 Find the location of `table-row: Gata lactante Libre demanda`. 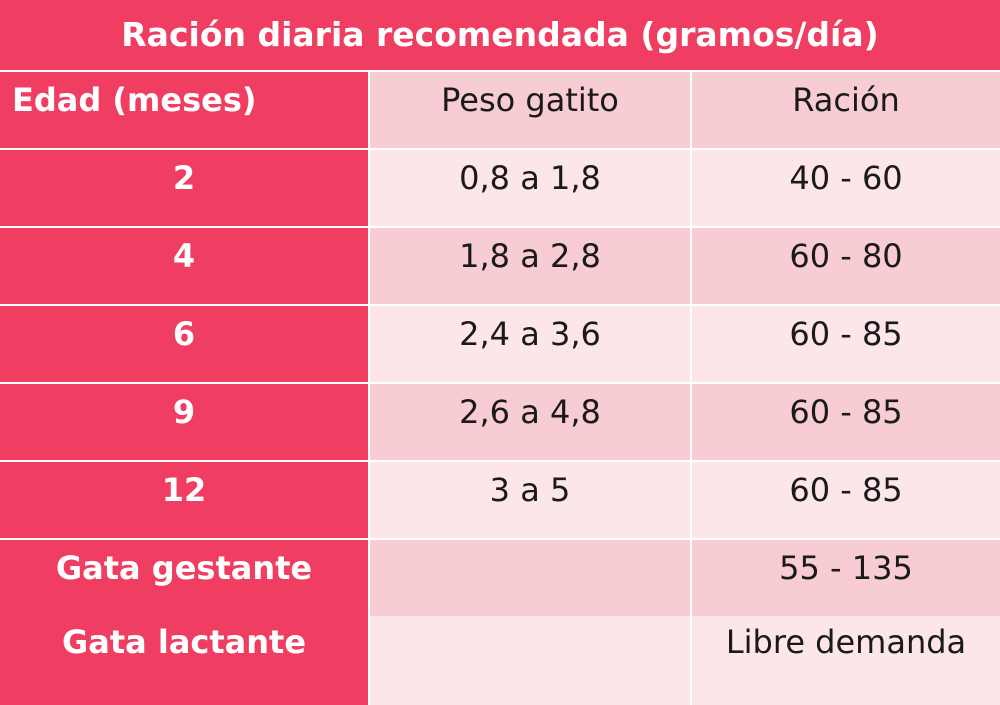

table-row: Gata lactante Libre demanda is located at coordinates (500, 660).